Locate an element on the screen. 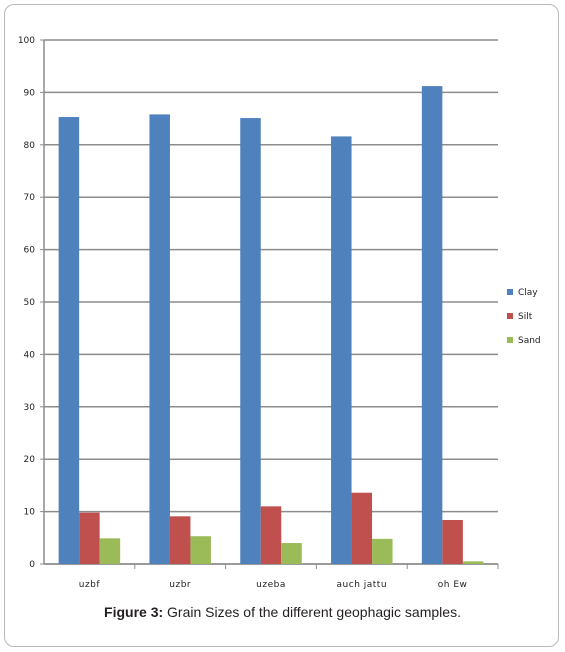  y-tick-label: 100 is located at coordinates (26, 41).